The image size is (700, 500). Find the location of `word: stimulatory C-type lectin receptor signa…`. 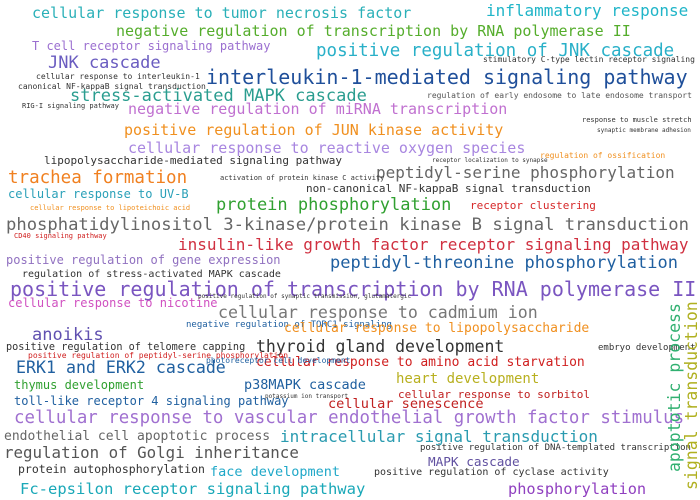

word: stimulatory C-type lectin receptor signa… is located at coordinates (591, 59).